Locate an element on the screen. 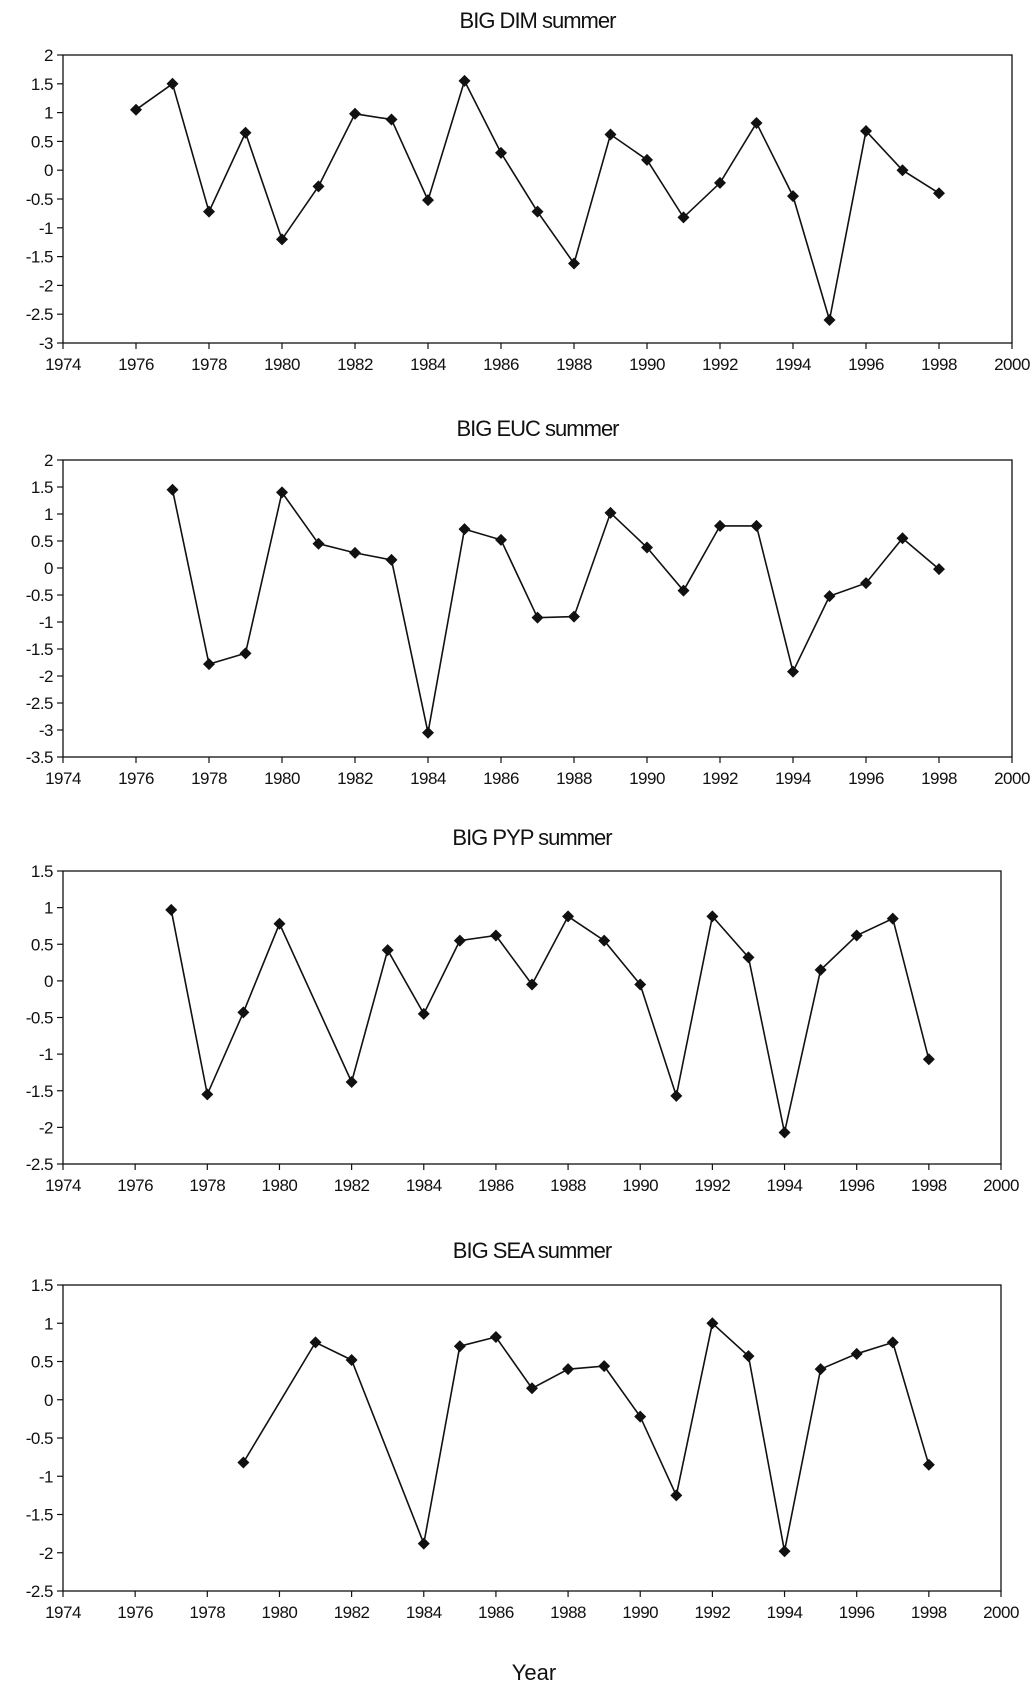 The width and height of the screenshot is (1036, 1695). y-tick-label: -1.5 is located at coordinates (39, 1091).